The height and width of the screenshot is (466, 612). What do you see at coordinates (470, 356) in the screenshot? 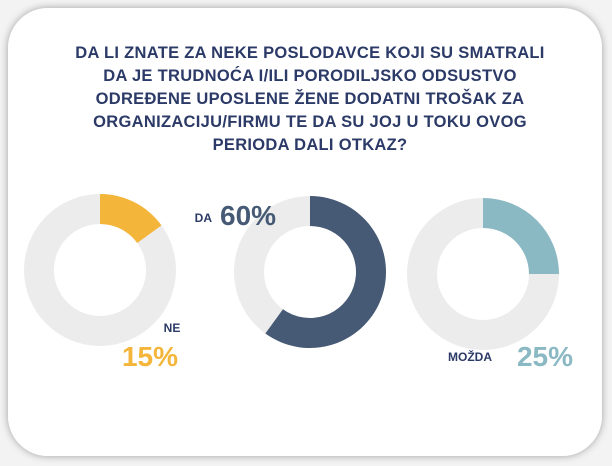
I see `category-label: MOŽDA` at bounding box center [470, 356].